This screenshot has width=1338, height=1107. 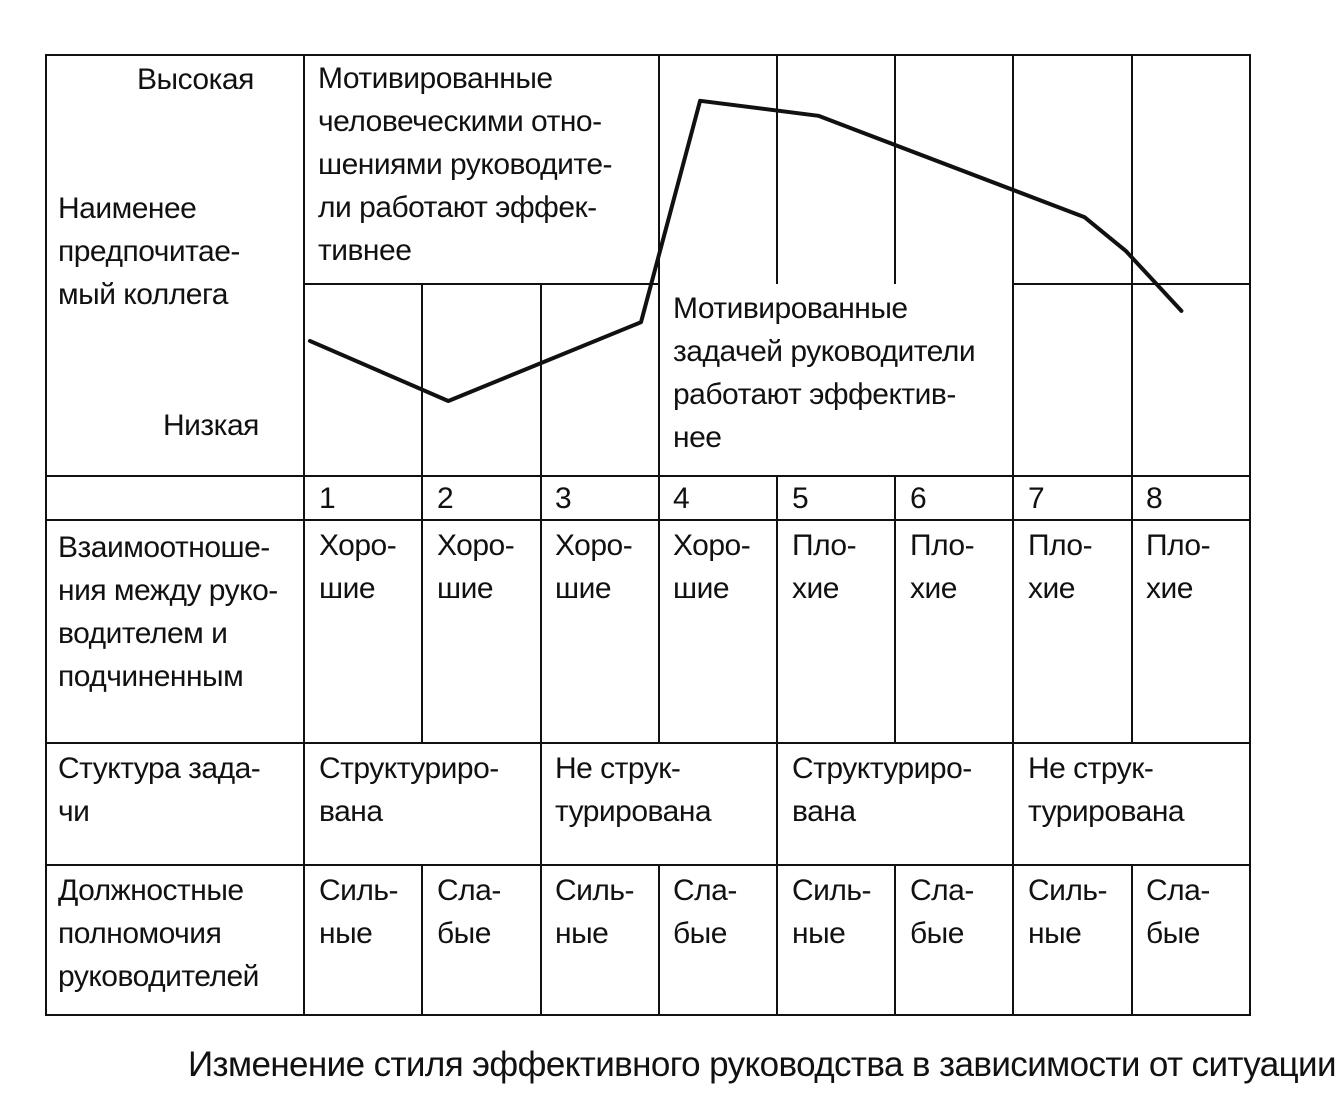 What do you see at coordinates (1154, 498) in the screenshot?
I see `situation-number: 8` at bounding box center [1154, 498].